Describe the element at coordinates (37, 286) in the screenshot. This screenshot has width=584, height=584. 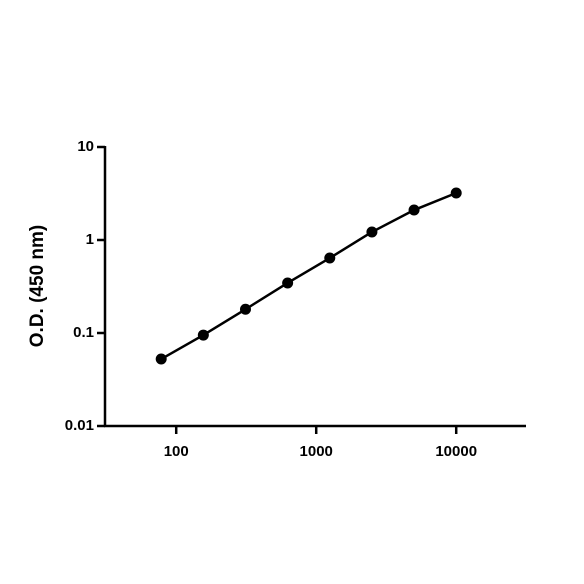
I see `y-axis-label: O.D. (450 nm)` at that location.